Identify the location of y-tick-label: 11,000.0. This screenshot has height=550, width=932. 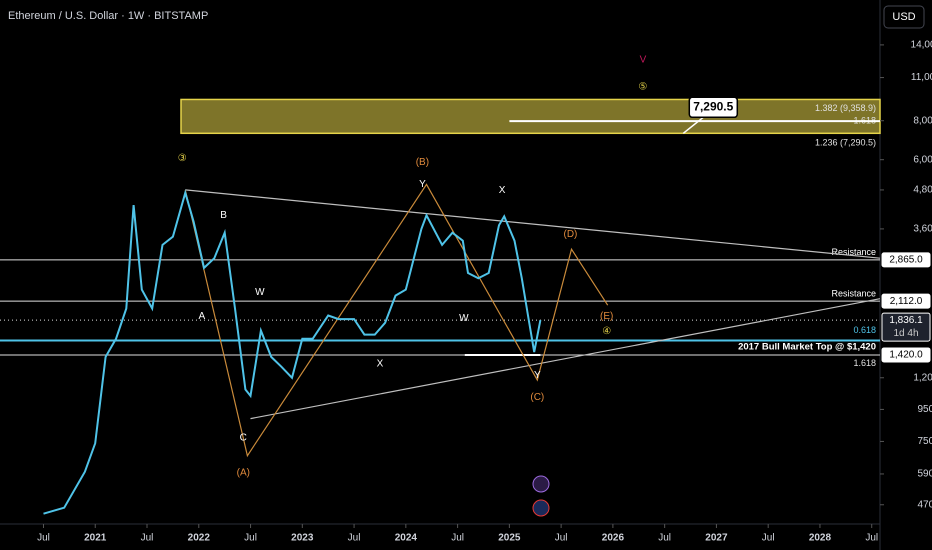
(921, 77).